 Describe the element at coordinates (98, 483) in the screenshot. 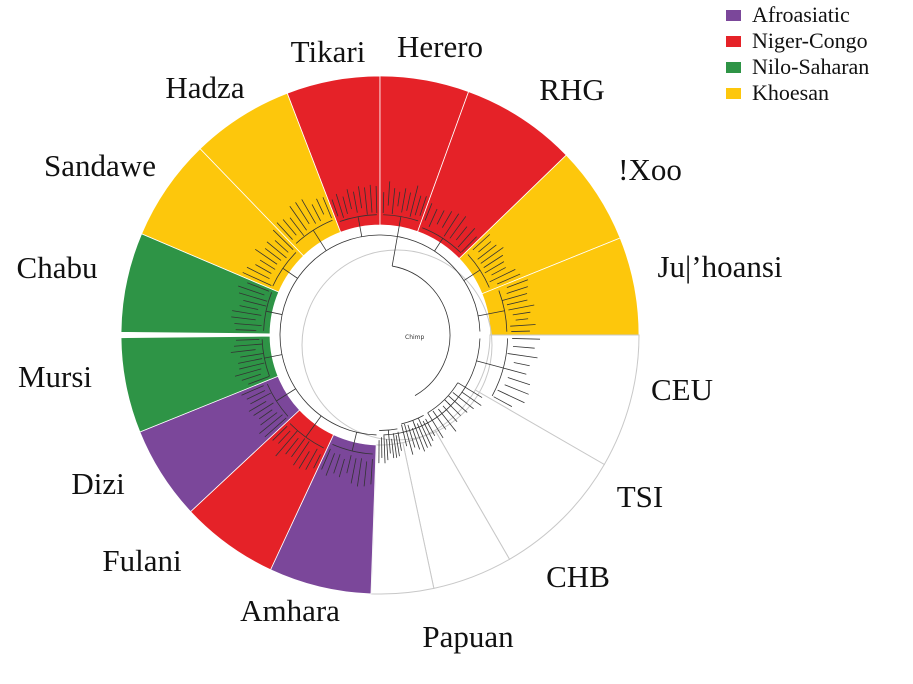

I see `label-dizi: Dizi` at that location.